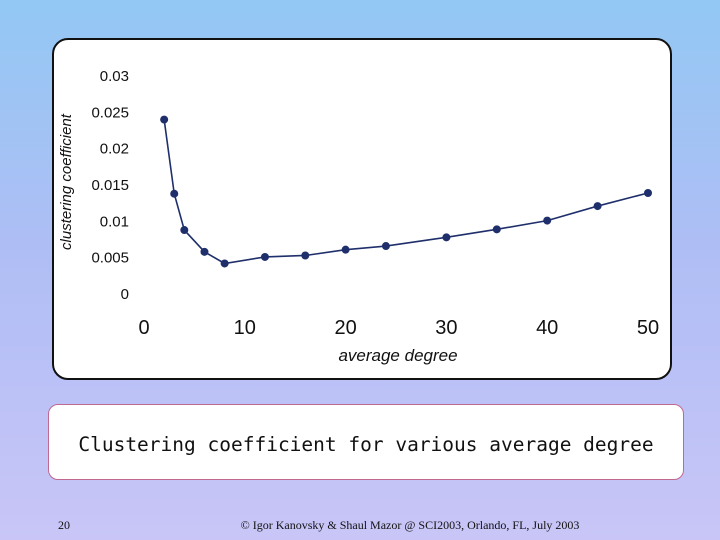 The image size is (720, 540). I want to click on x-axis-title: average degree, so click(397, 355).